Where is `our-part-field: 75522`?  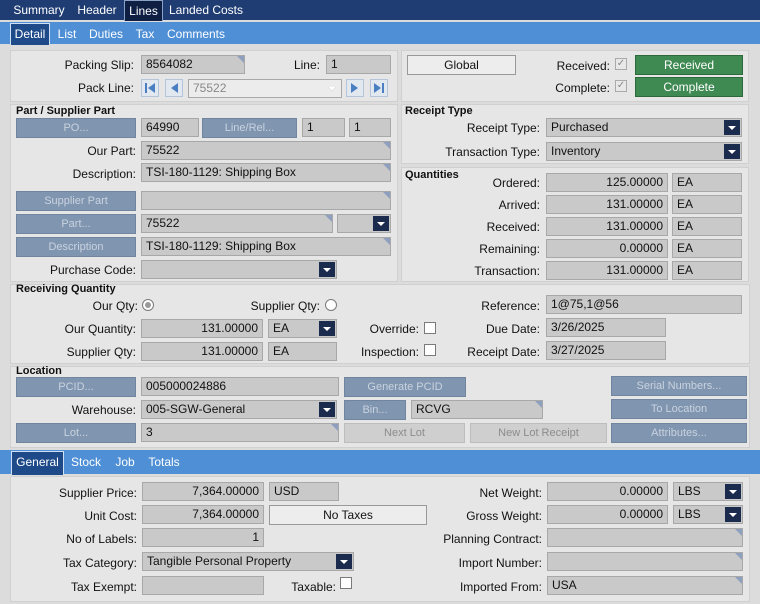
our-part-field: 75522 is located at coordinates (266, 150).